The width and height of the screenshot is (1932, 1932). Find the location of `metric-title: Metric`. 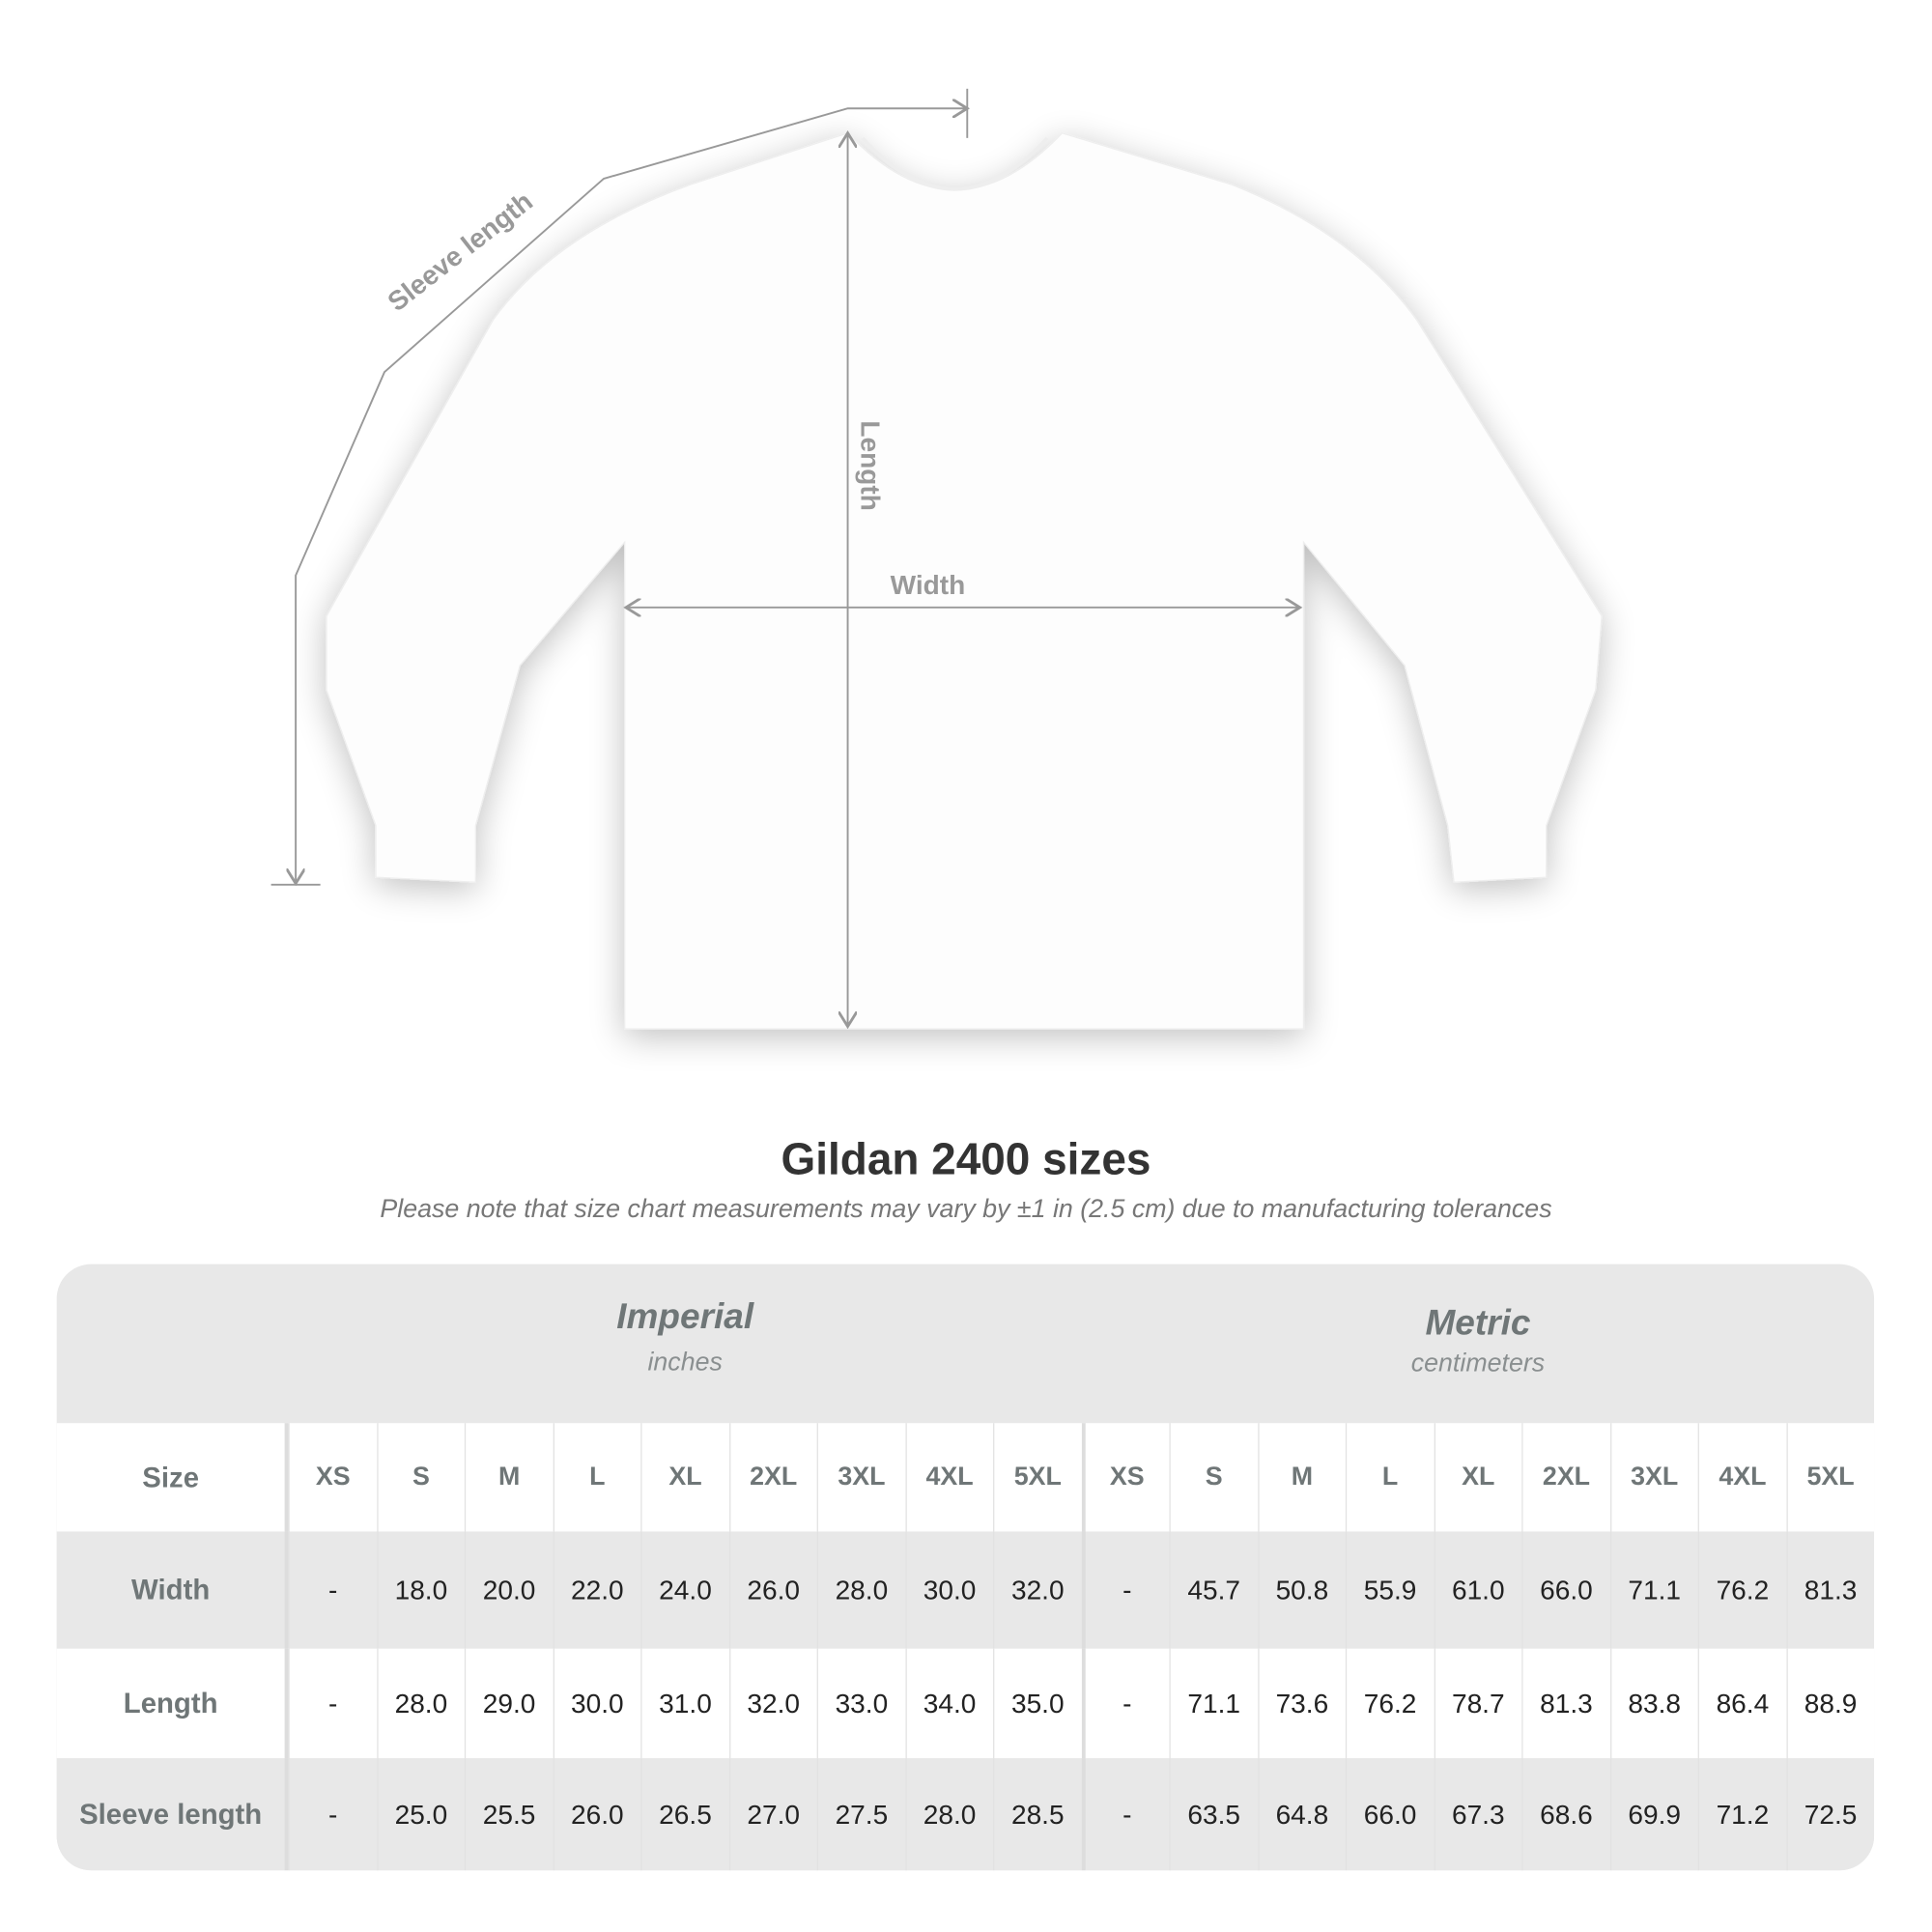

metric-title: Metric is located at coordinates (1478, 1323).